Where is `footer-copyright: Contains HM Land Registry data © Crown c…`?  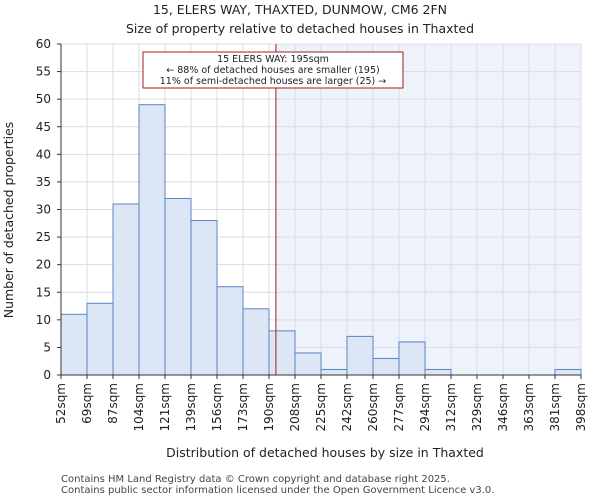
footer-copyright: Contains HM Land Registry data © Crown c… is located at coordinates (255, 479).